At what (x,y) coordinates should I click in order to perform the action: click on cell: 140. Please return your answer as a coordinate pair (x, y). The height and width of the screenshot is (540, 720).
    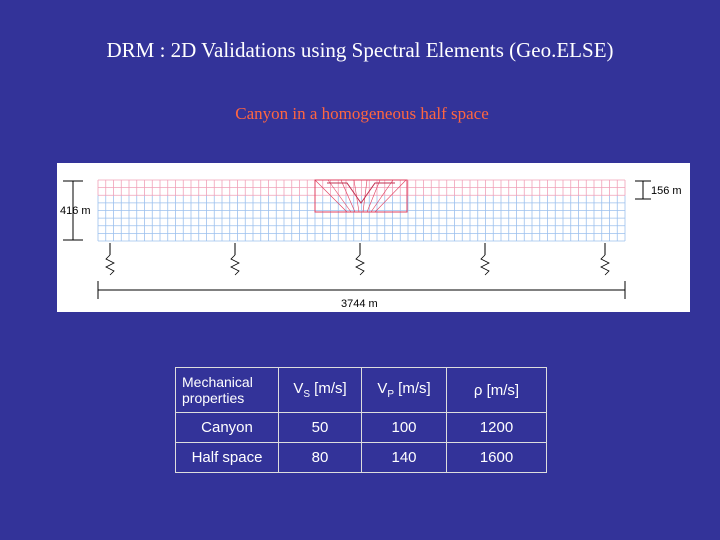
    Looking at the image, I should click on (404, 457).